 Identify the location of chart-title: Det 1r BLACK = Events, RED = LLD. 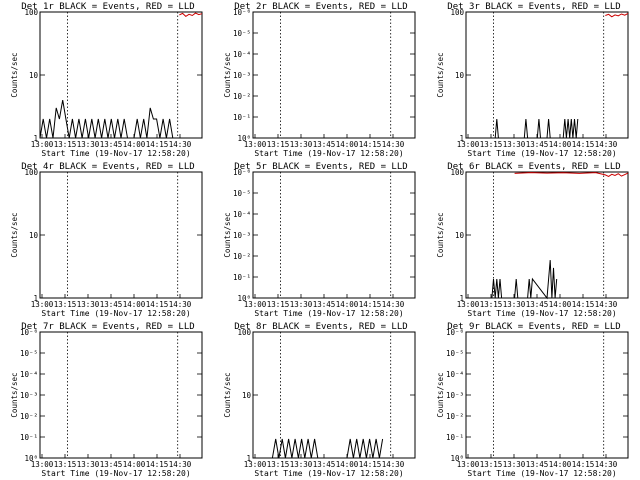
(107, 7).